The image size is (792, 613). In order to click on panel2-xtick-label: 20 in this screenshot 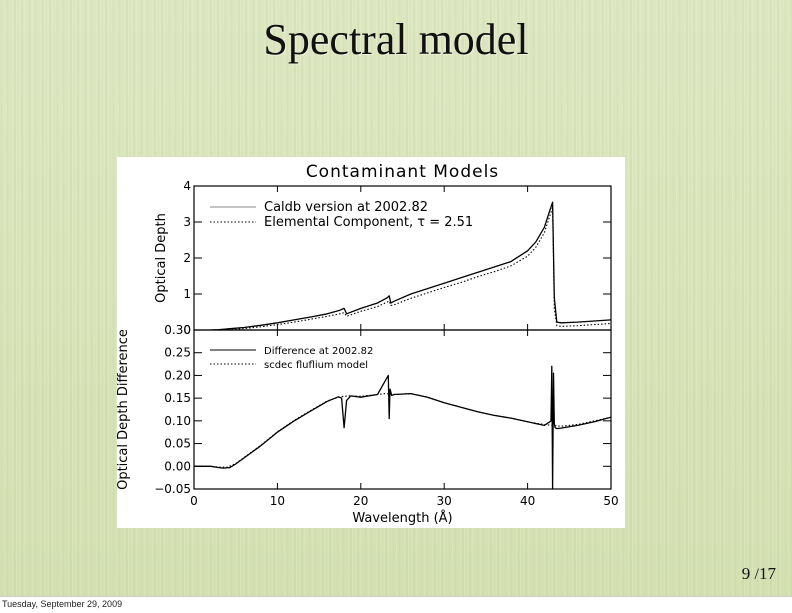, I will do `click(360, 501)`.